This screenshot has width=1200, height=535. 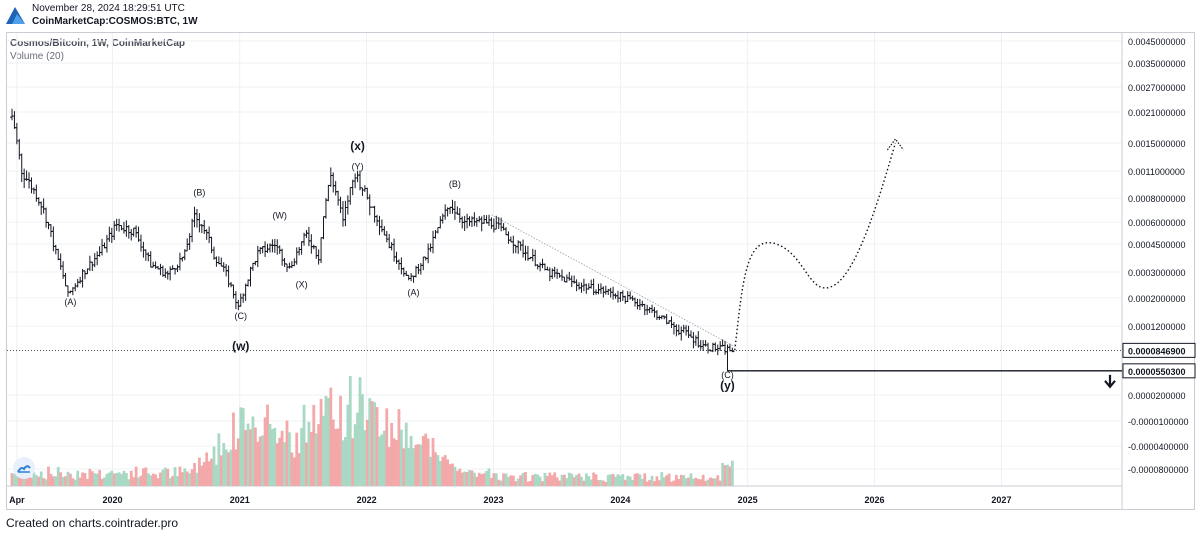 I want to click on y-tick-label: -0.0000400000, so click(x=1158, y=447).